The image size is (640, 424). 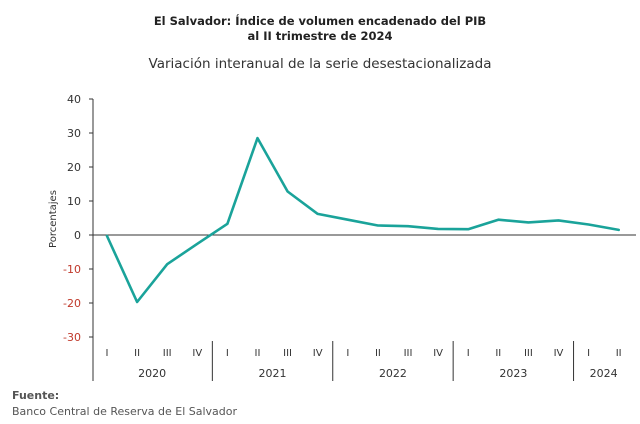 What do you see at coordinates (74, 167) in the screenshot?
I see `y-tick-label: 20` at bounding box center [74, 167].